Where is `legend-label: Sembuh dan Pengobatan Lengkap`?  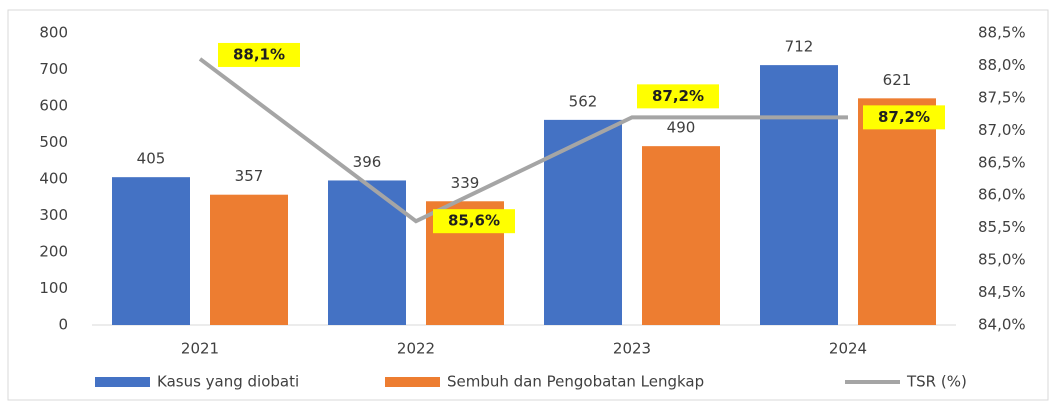
legend-label: Sembuh dan Pengobatan Lengkap is located at coordinates (575, 382).